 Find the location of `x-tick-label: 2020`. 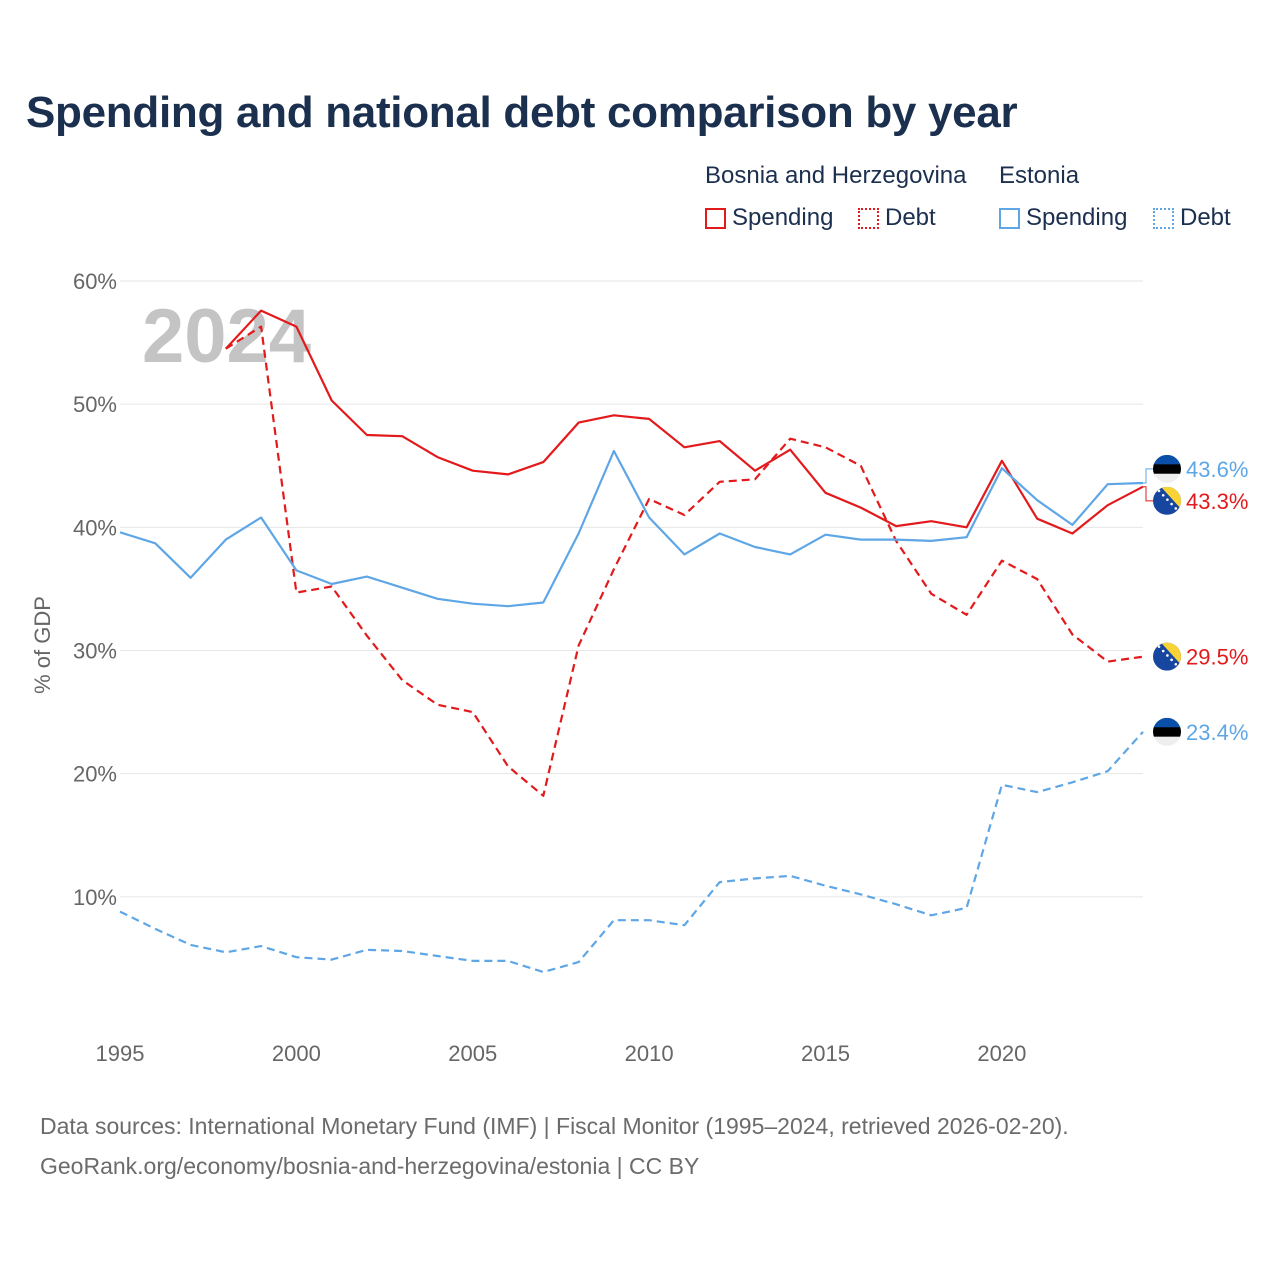

x-tick-label: 2020 is located at coordinates (1001, 1053).